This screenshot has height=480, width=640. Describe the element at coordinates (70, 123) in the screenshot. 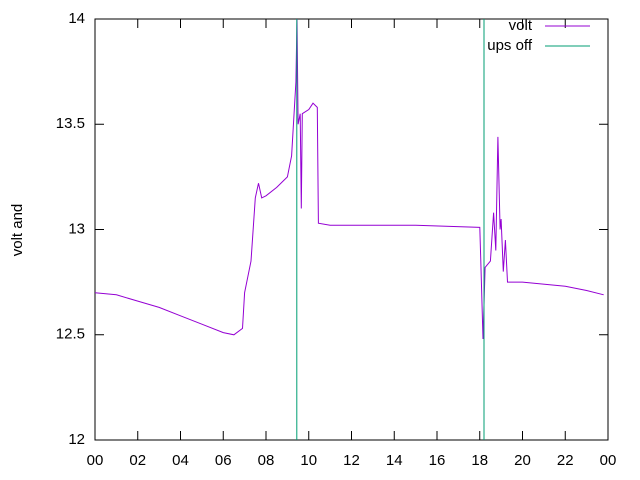

I see `y-tick-label: 13.5` at that location.